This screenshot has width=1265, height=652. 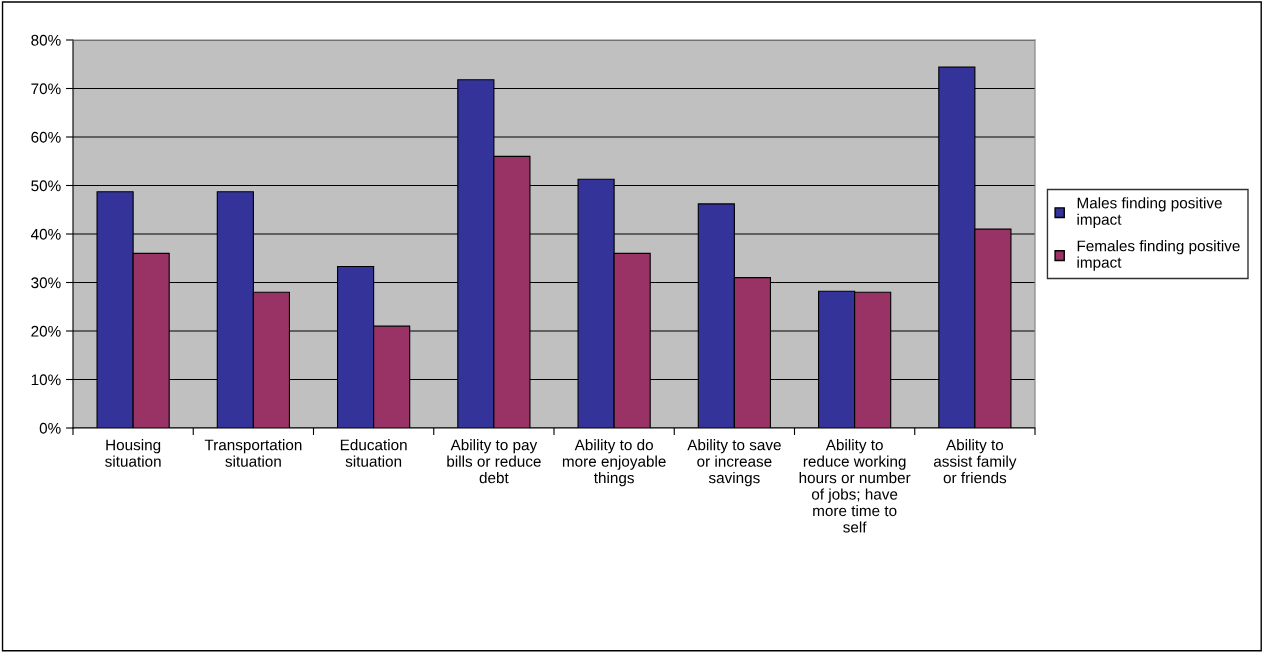 What do you see at coordinates (46, 40) in the screenshot?
I see `y-tick-label: 80%` at bounding box center [46, 40].